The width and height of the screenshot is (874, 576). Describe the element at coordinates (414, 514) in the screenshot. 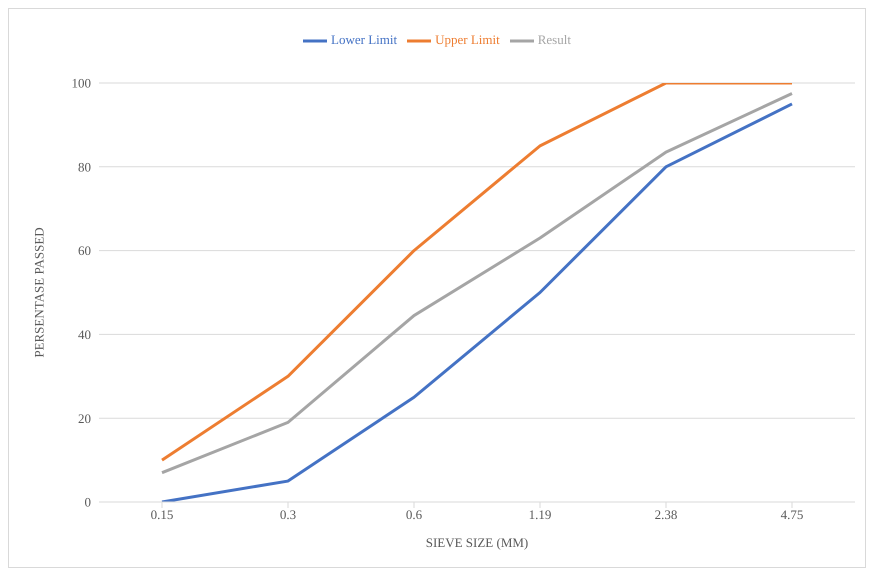

I see `x-tick-label: 0.6` at that location.